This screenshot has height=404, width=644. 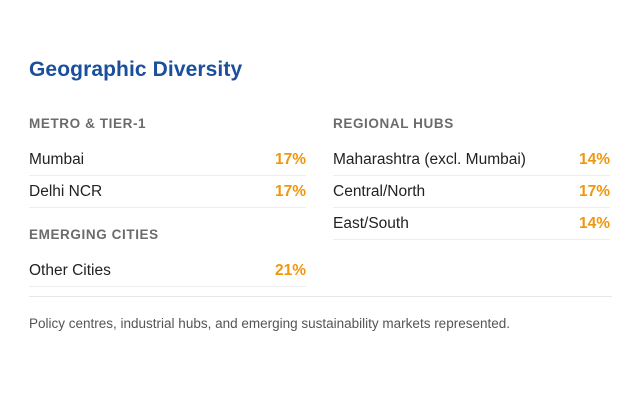 What do you see at coordinates (136, 69) in the screenshot?
I see `section-title: Geographic Diversity` at bounding box center [136, 69].